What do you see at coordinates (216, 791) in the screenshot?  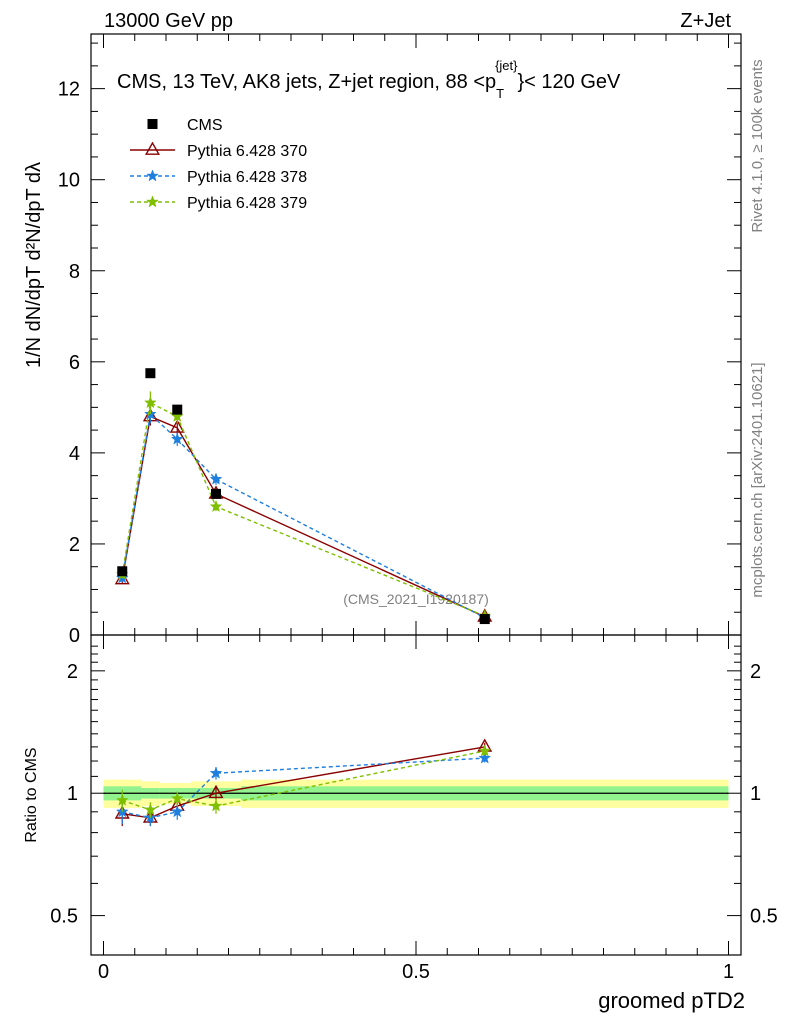 I see `series-1-ratio-point` at bounding box center [216, 791].